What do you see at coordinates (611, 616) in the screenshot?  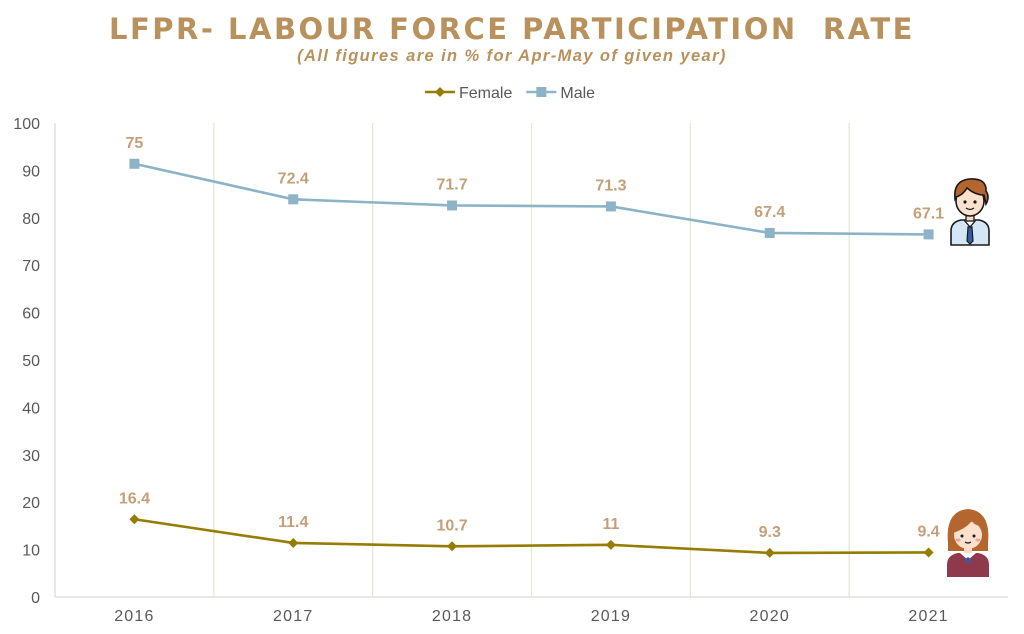 I see `x-tick-label: 2019` at bounding box center [611, 616].